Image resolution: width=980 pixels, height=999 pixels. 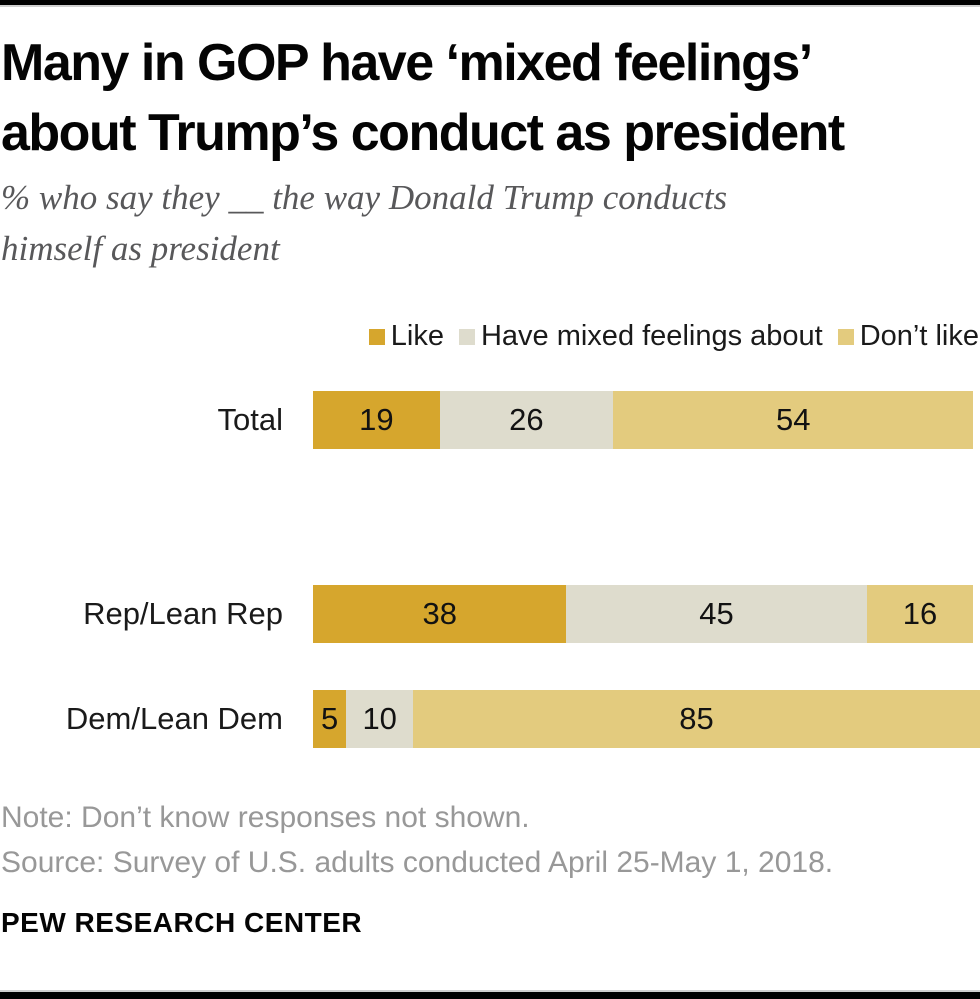 I want to click on bar-segment: 45, so click(x=716, y=614).